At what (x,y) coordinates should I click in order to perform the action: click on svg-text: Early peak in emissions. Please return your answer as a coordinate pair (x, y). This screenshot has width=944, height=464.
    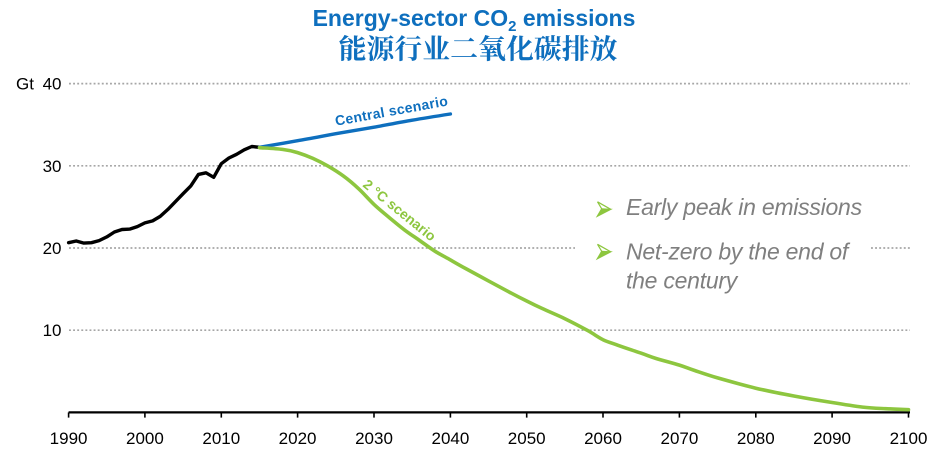
    Looking at the image, I should click on (744, 207).